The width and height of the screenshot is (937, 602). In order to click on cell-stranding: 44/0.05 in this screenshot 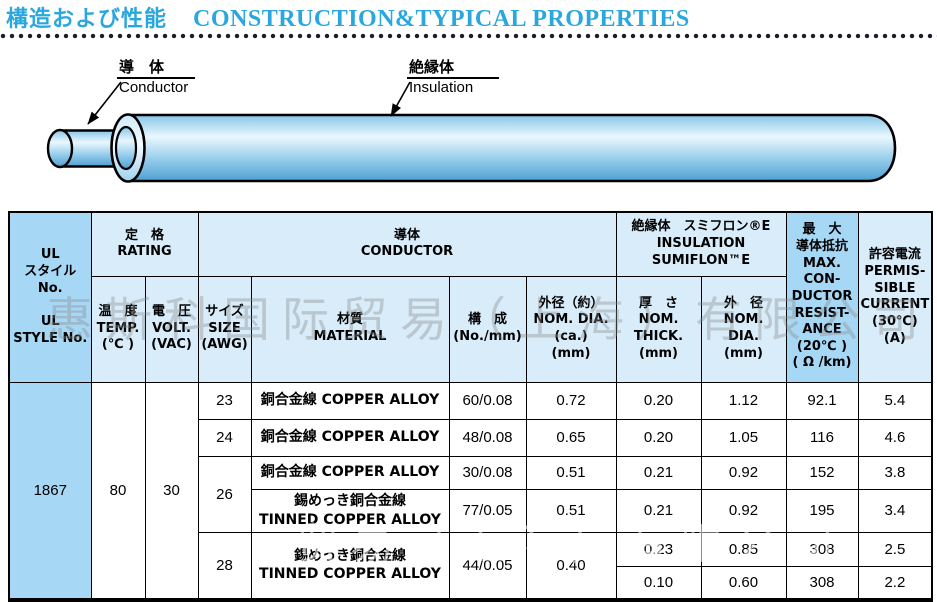, I will do `click(487, 566)`.